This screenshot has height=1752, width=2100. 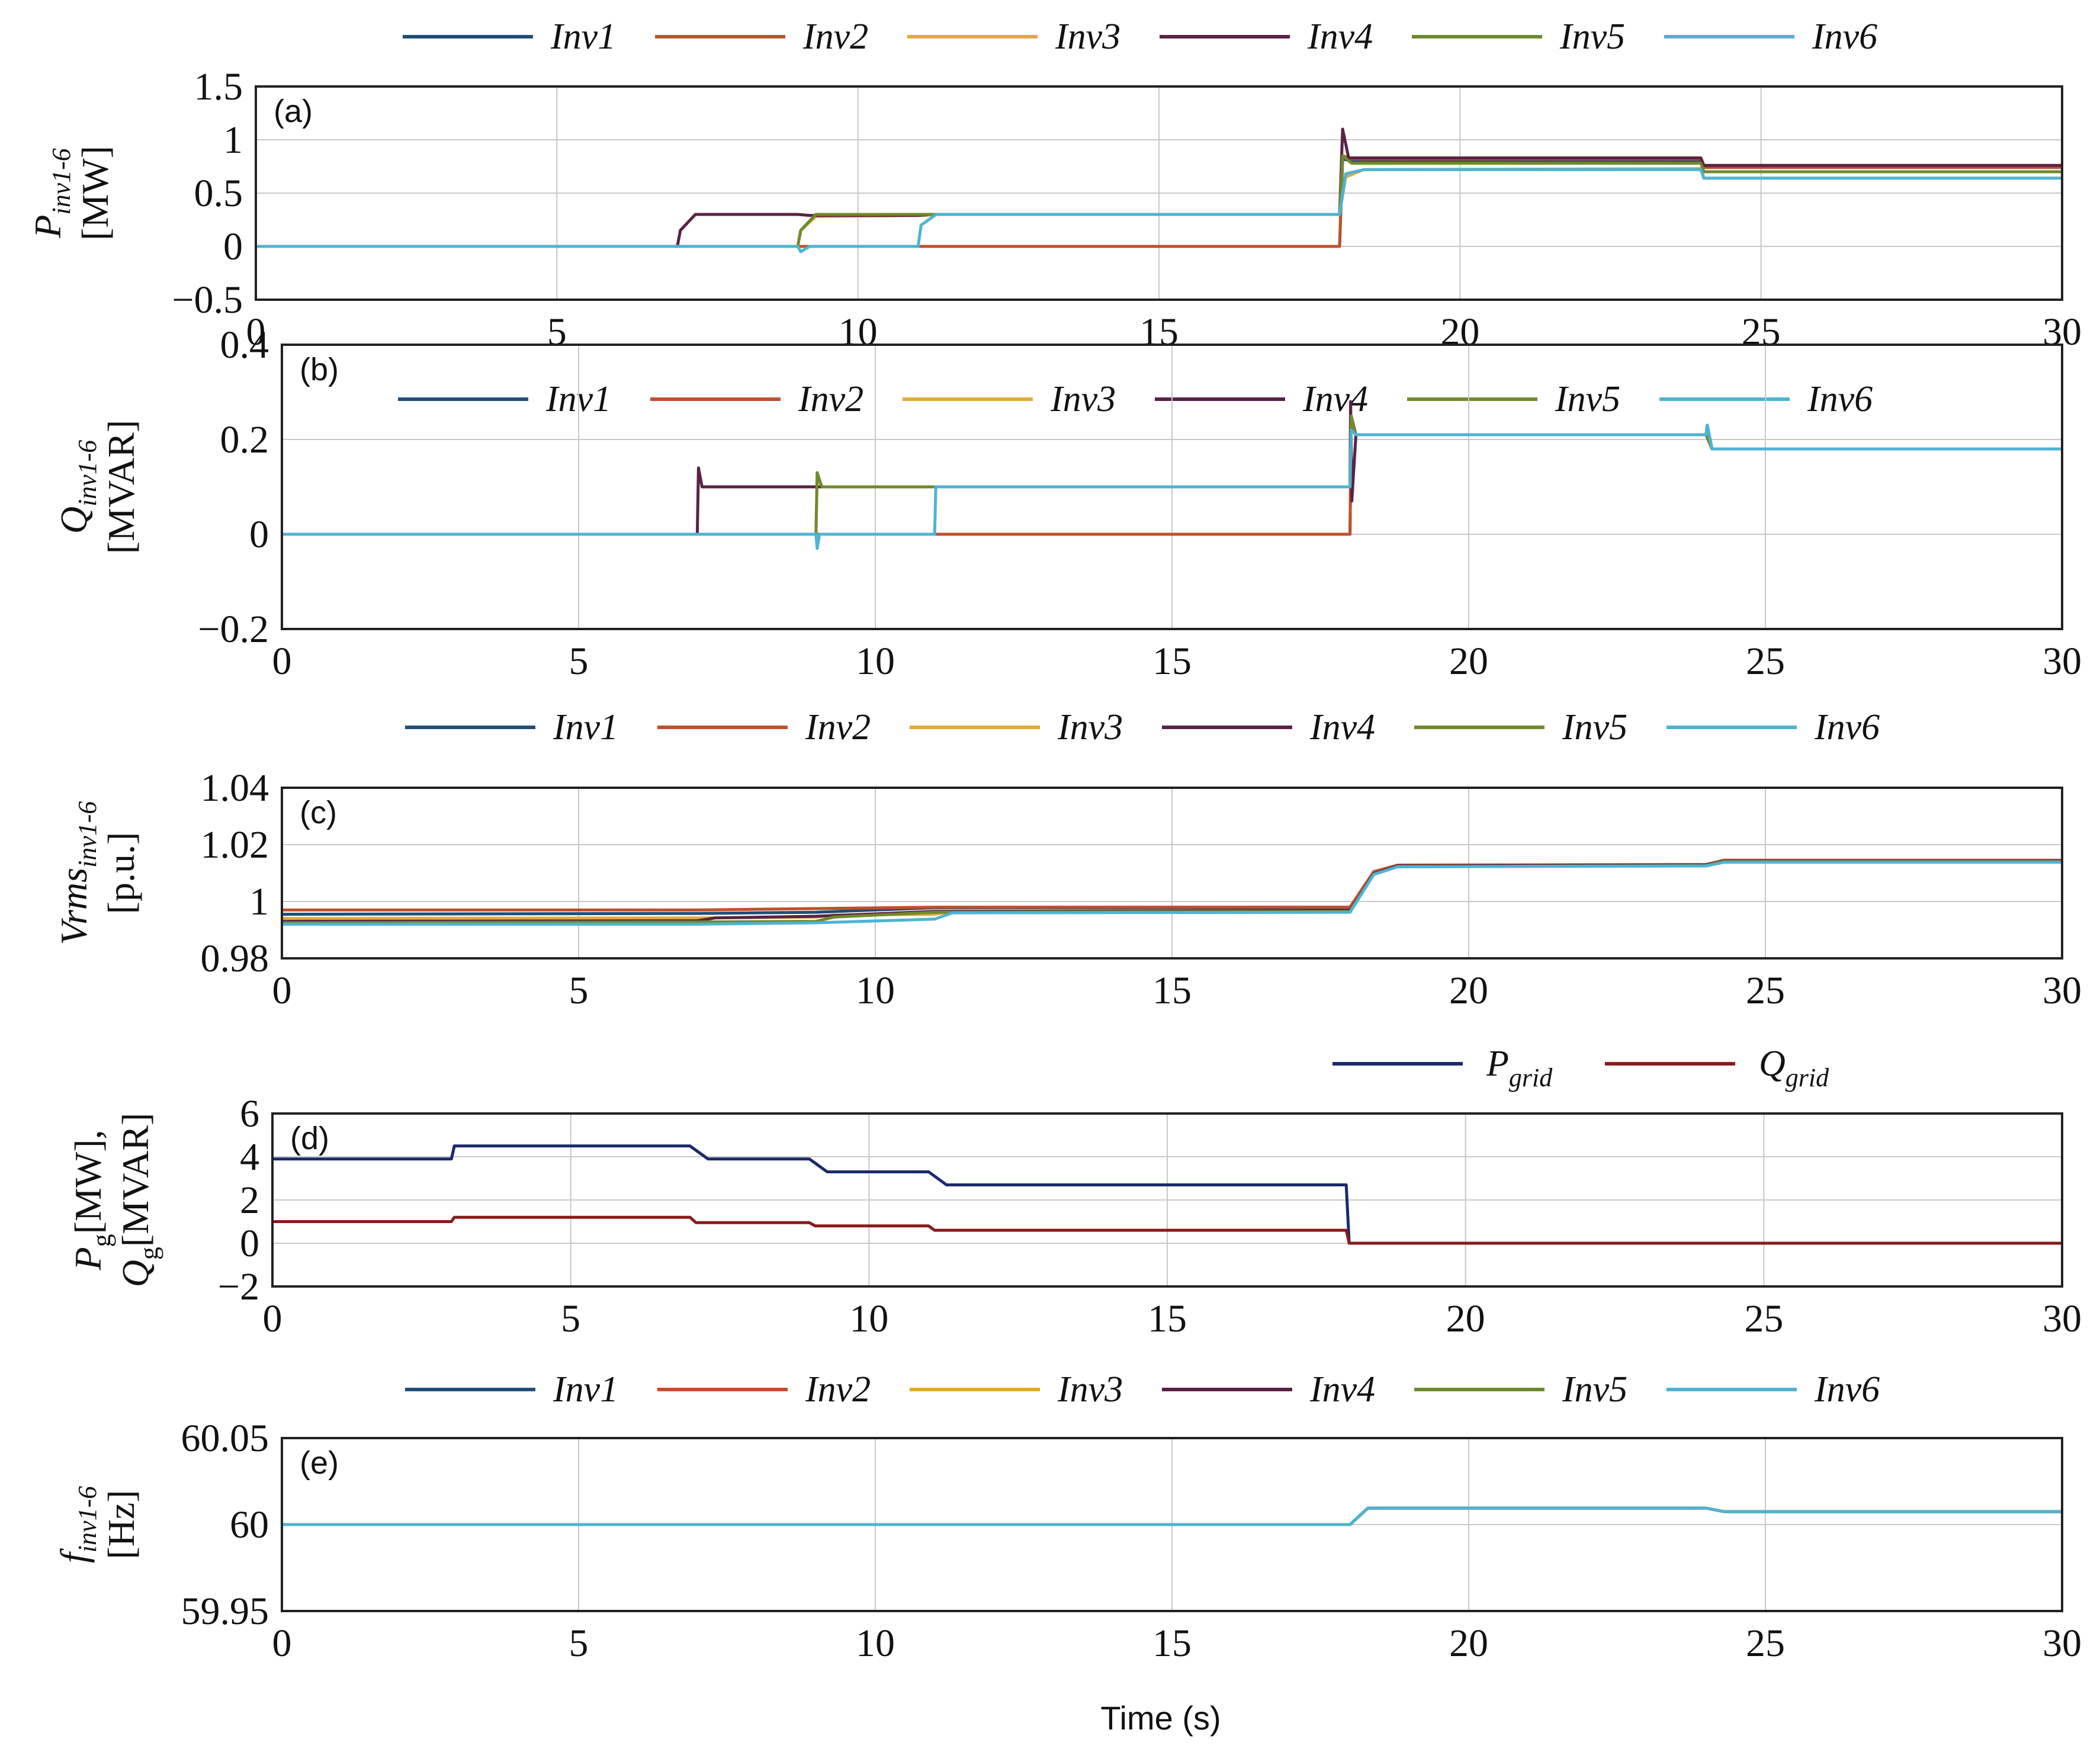 I want to click on y-tick-label: −2, so click(x=238, y=1286).